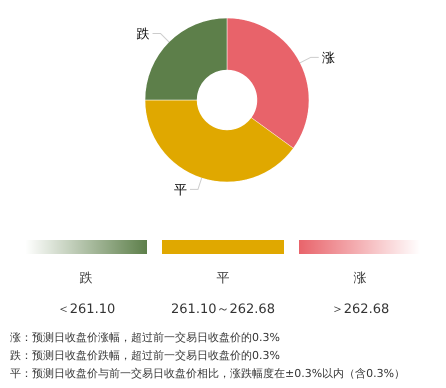 This screenshot has width=446, height=388. Describe the element at coordinates (180, 190) in the screenshot. I see `slice-label: 平` at that location.